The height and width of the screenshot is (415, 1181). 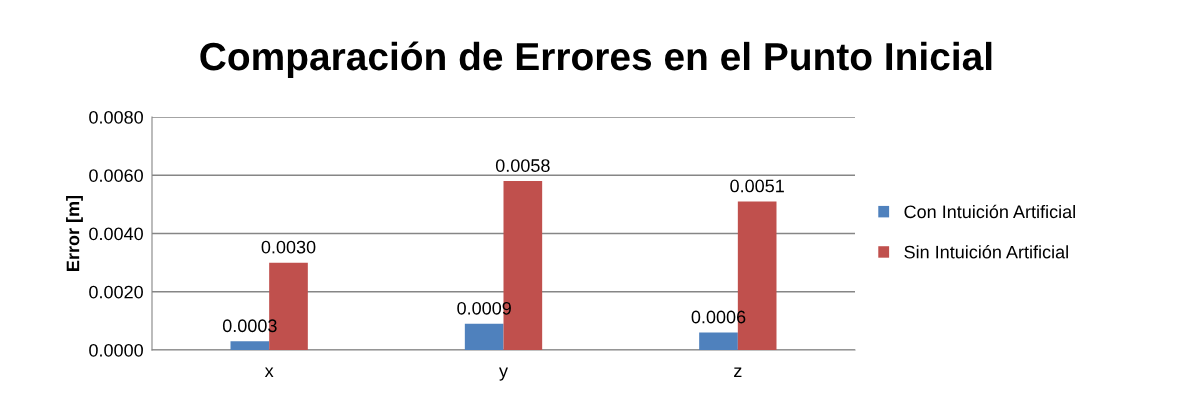 I want to click on x-tick-label: y, so click(x=503, y=374).